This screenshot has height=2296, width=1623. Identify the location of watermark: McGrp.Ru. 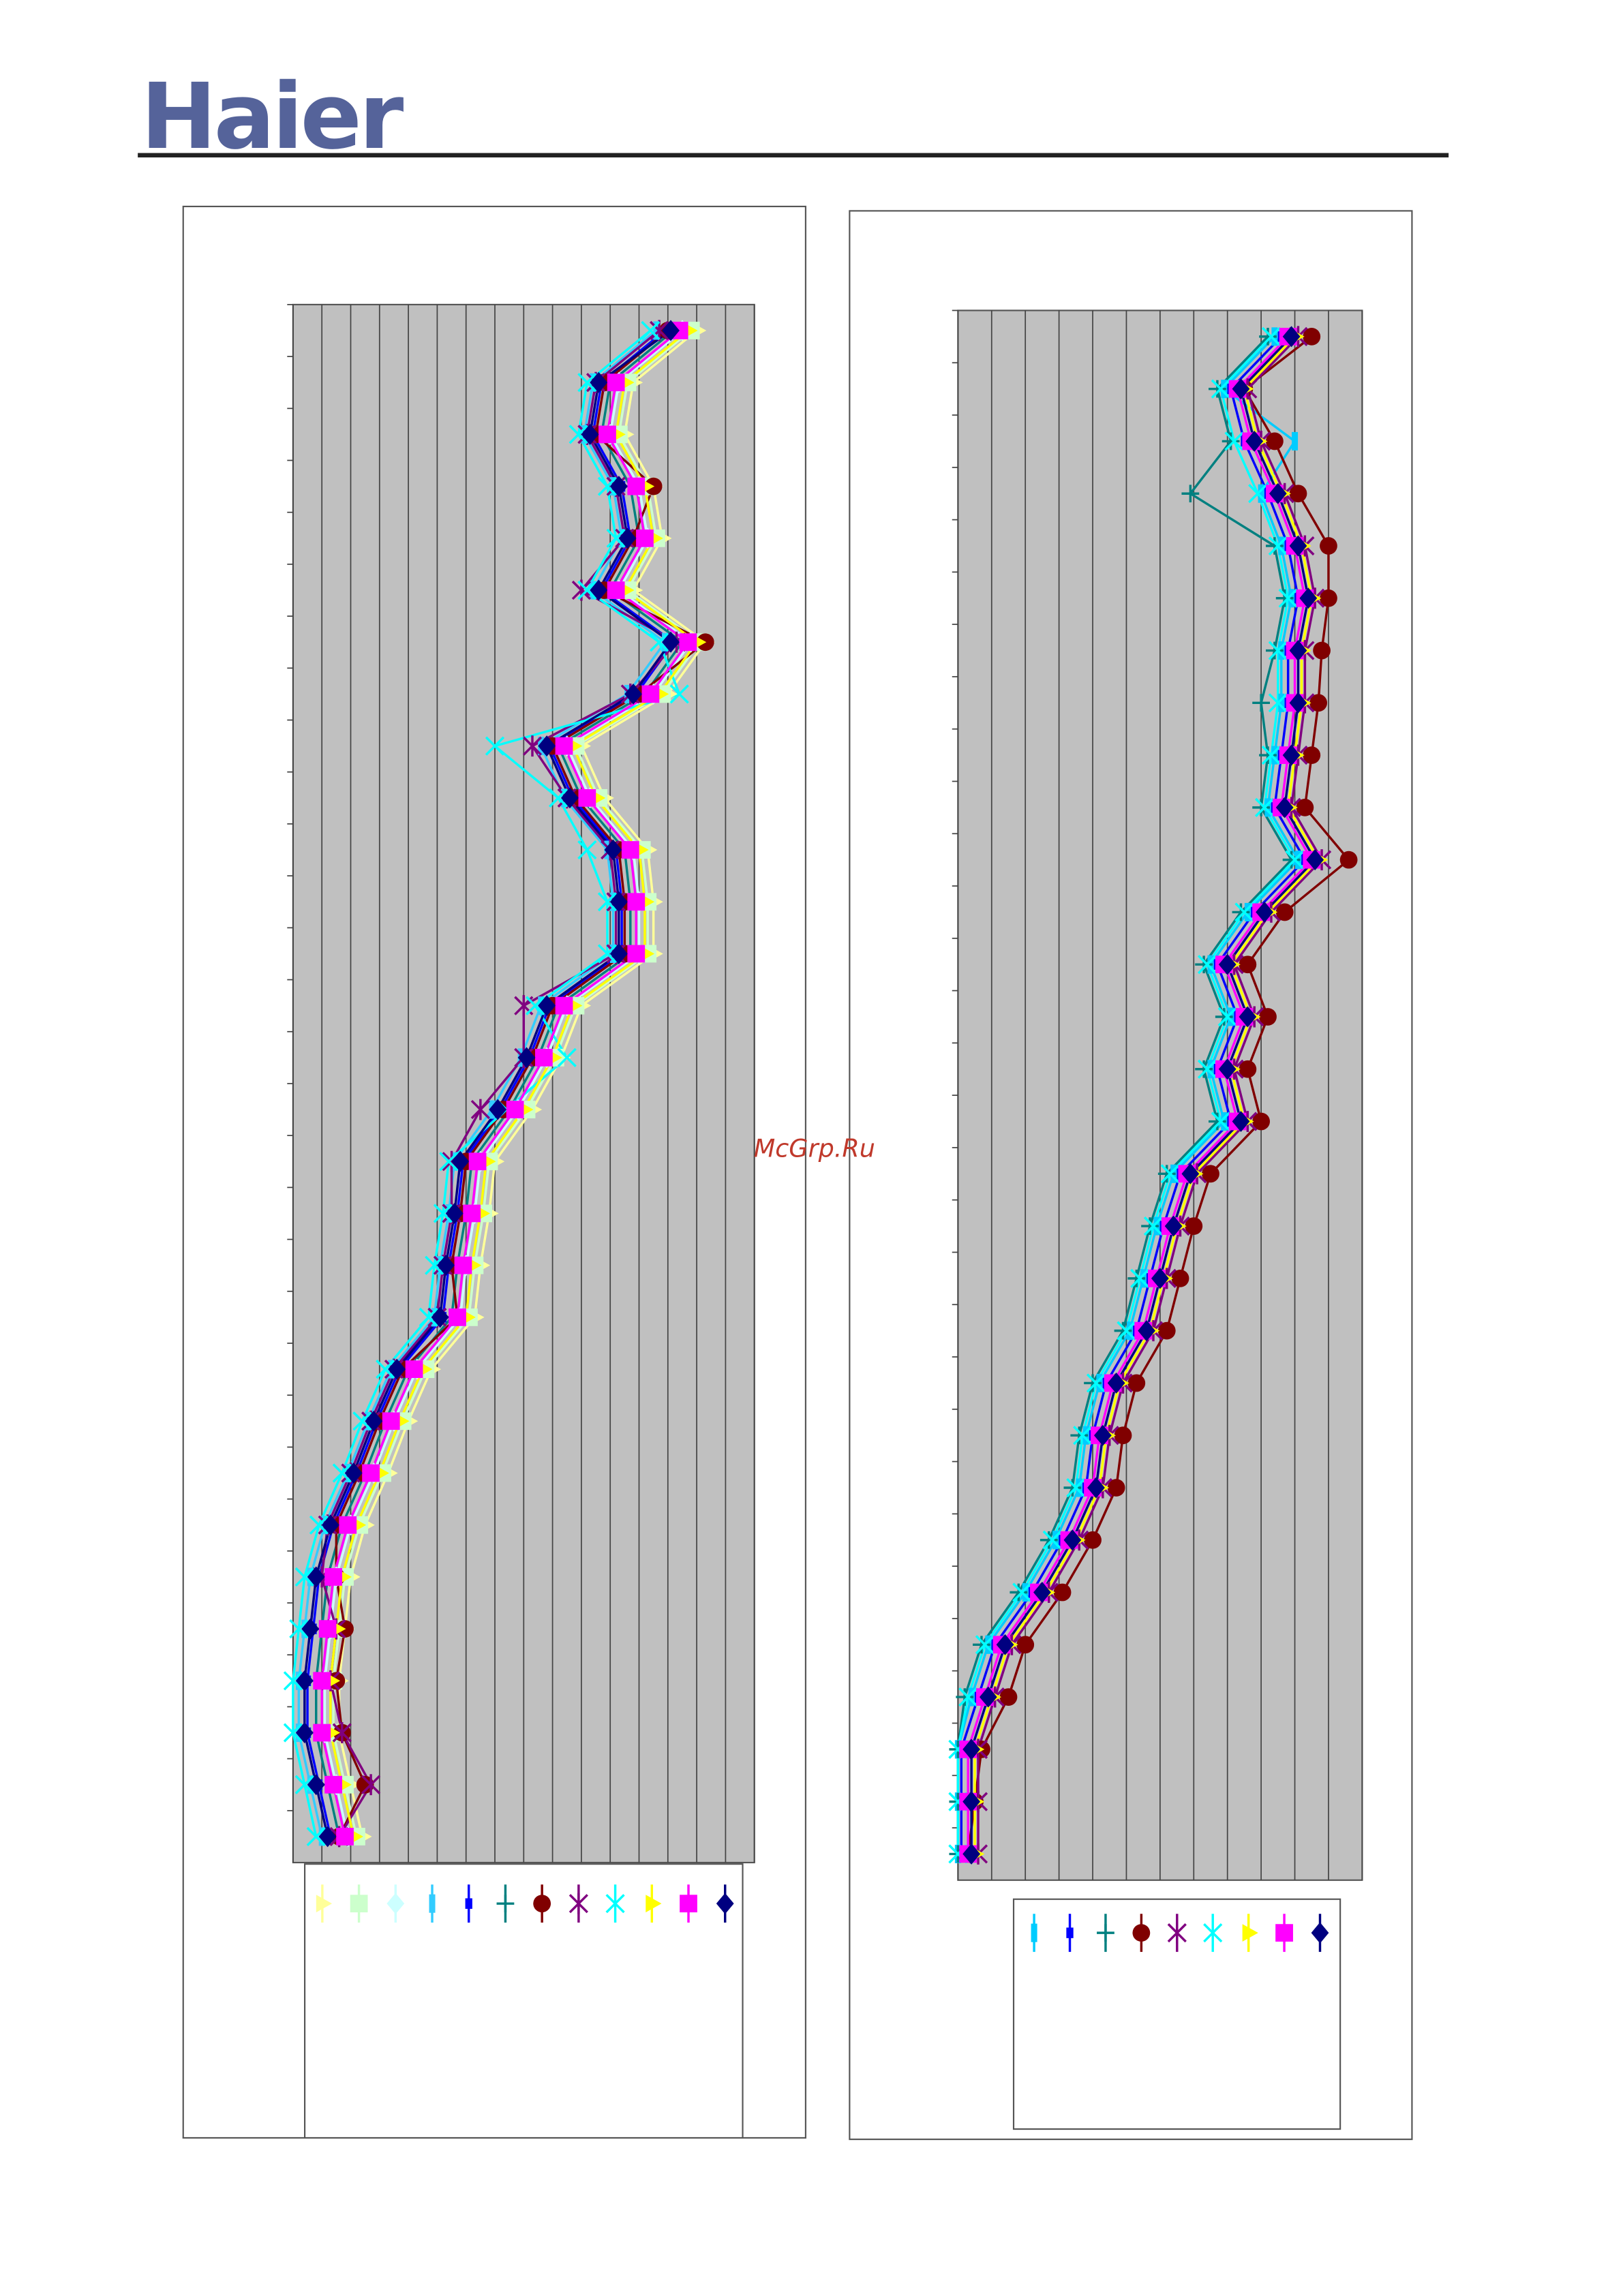
(814, 1148).